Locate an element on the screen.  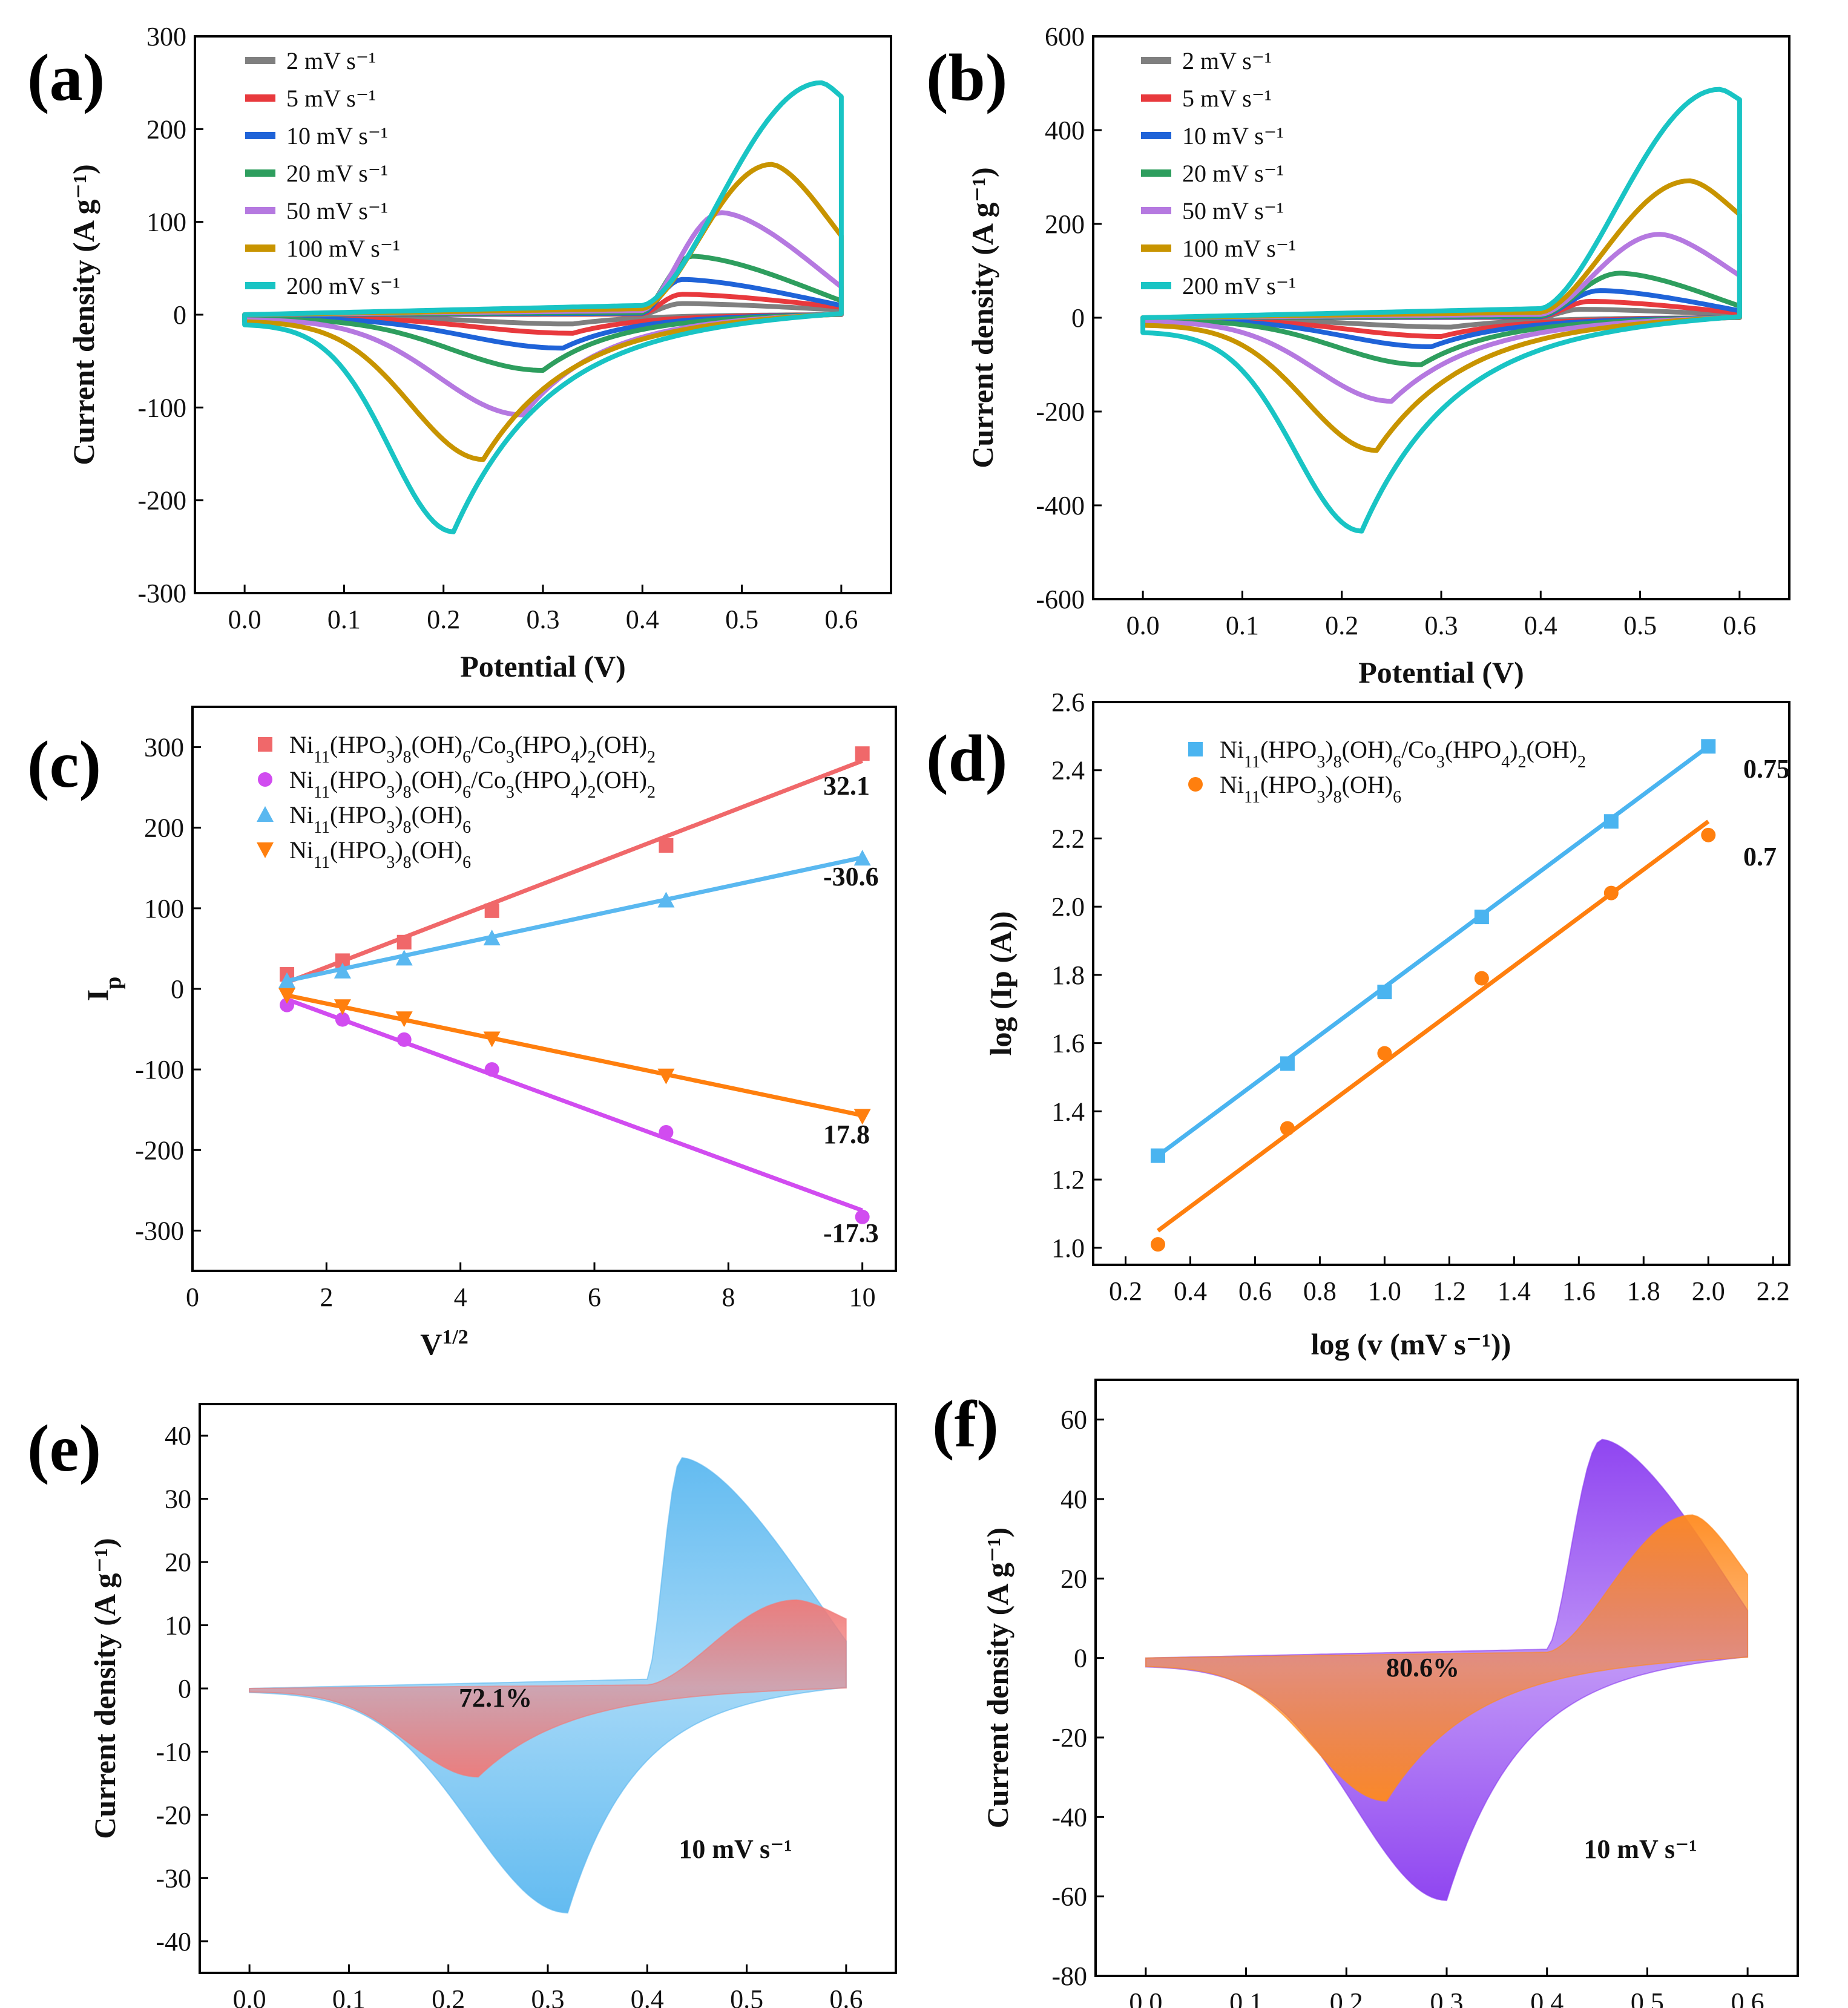
y-tick-label: 10 is located at coordinates (178, 1626).